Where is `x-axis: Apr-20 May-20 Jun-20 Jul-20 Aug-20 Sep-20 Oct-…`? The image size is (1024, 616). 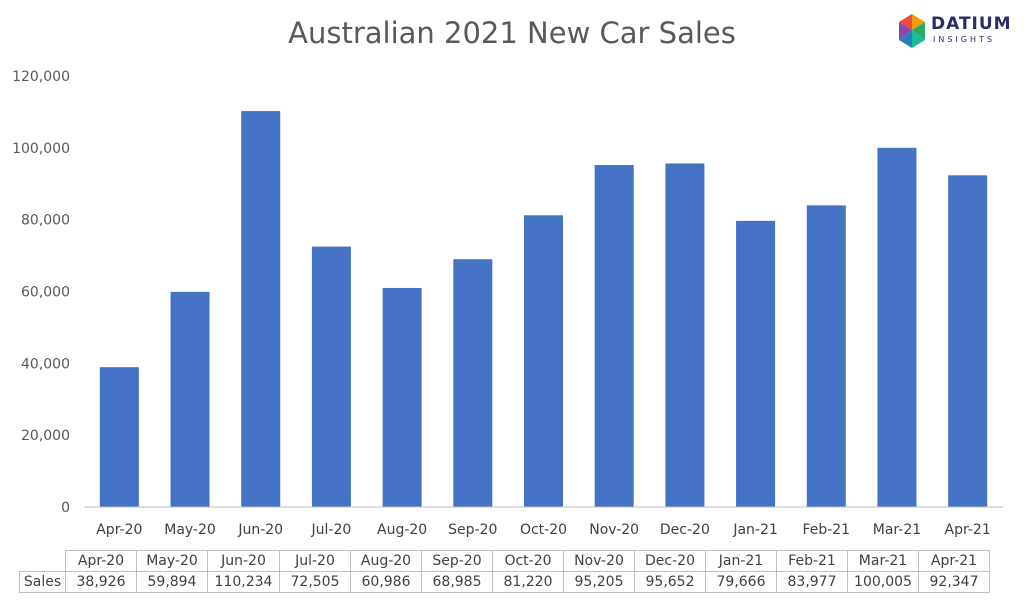
x-axis: Apr-20 May-20 Jun-20 Jul-20 Aug-20 Sep-20 Oct-… is located at coordinates (543, 530).